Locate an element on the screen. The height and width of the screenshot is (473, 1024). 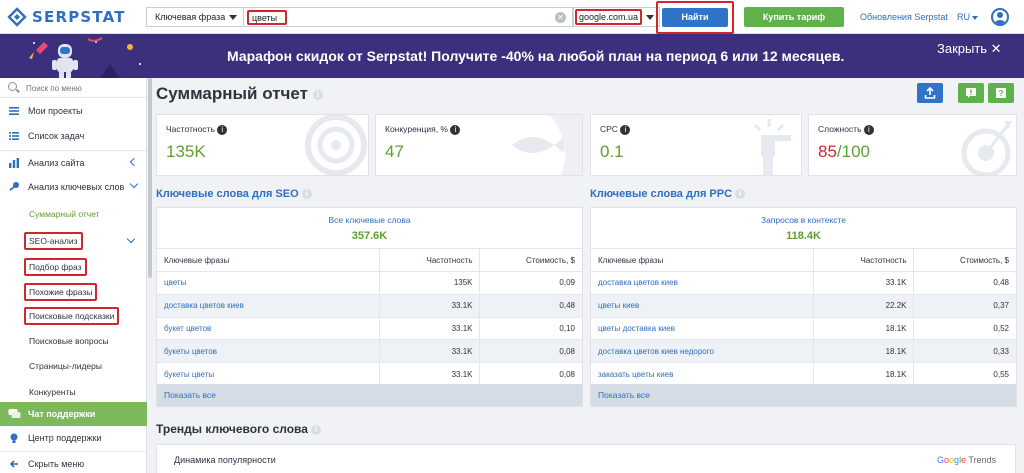
chevron-down-icon is located at coordinates (233, 17).